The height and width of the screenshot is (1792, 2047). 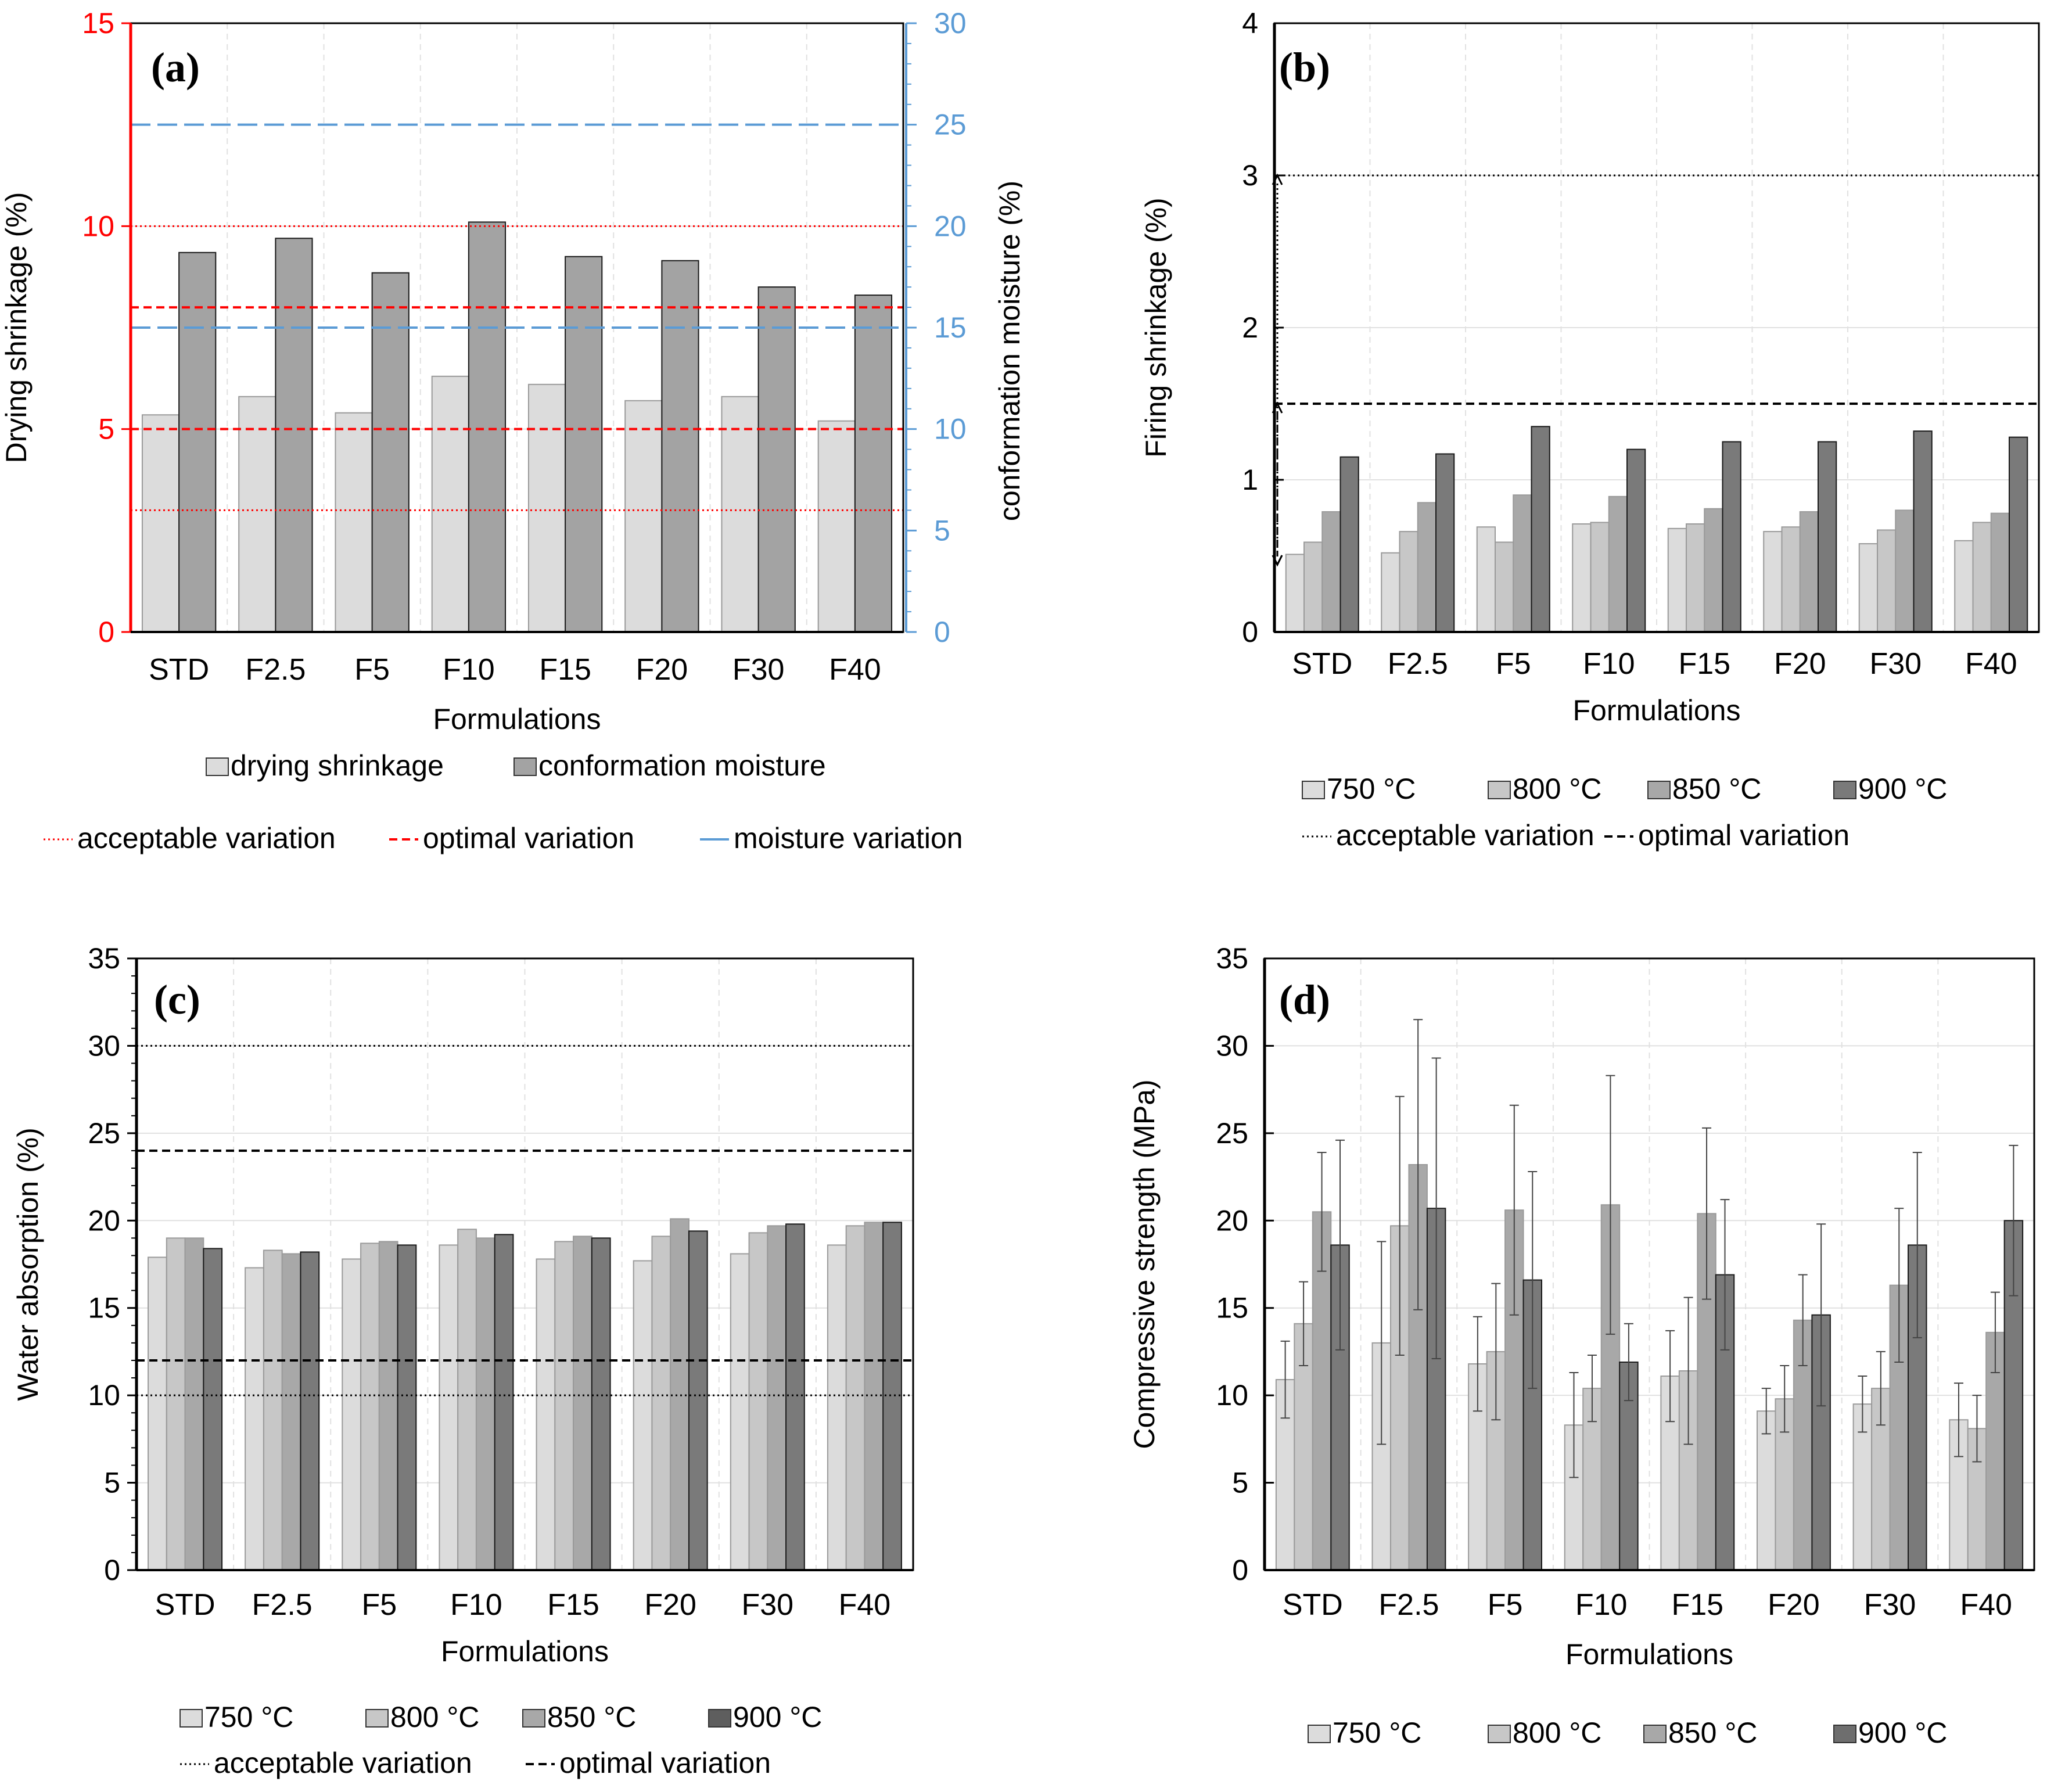 I want to click on bar-b-750-c-f20, so click(x=1773, y=582).